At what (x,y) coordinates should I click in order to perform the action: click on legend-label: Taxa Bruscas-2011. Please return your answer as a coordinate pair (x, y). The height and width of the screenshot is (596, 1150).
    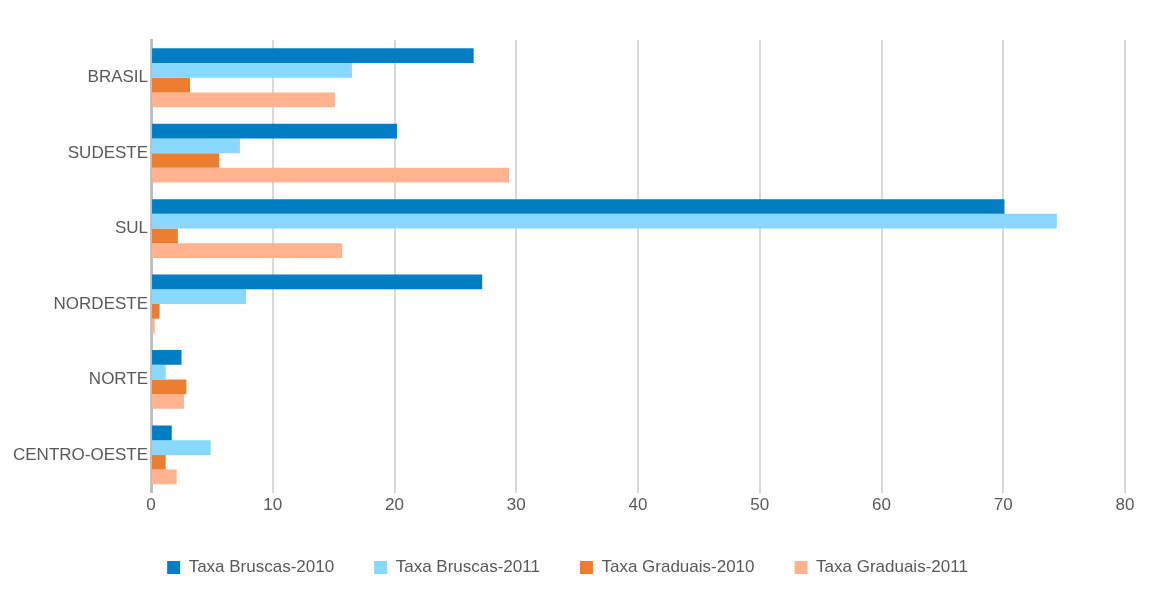
    Looking at the image, I should click on (467, 567).